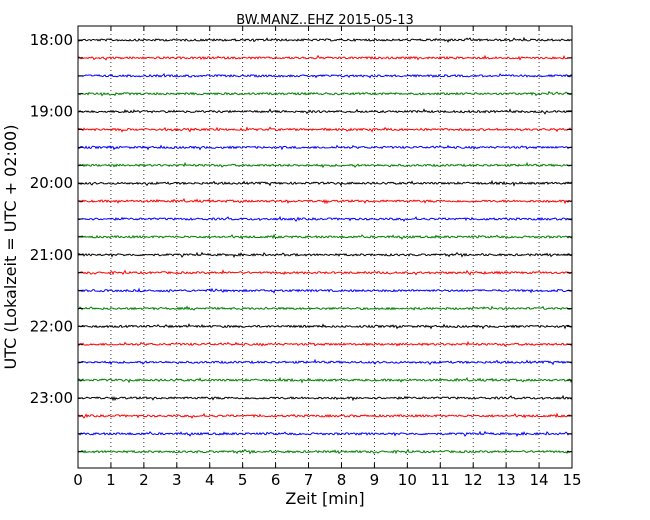 The width and height of the screenshot is (650, 520). I want to click on y-tick-label: 19:00, so click(51, 112).